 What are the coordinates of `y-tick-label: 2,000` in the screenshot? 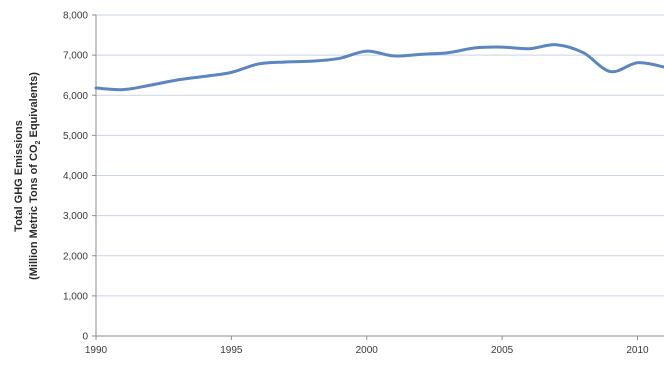 It's located at (75, 256).